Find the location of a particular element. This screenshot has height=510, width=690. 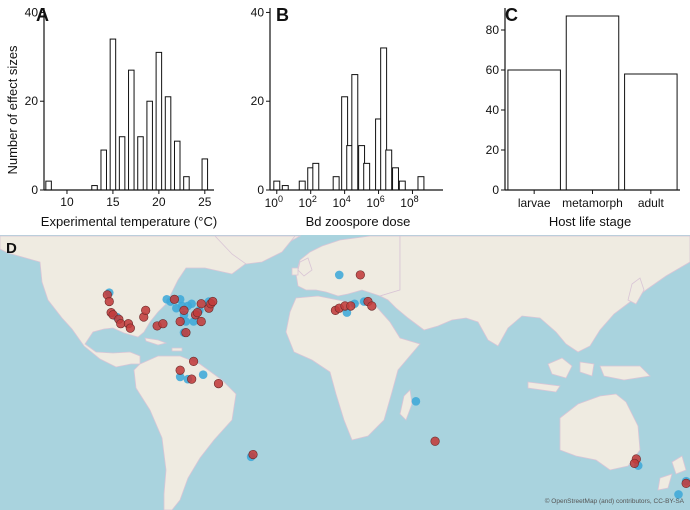

panel-a-y-tick-label: 40 is located at coordinates (32, 12).